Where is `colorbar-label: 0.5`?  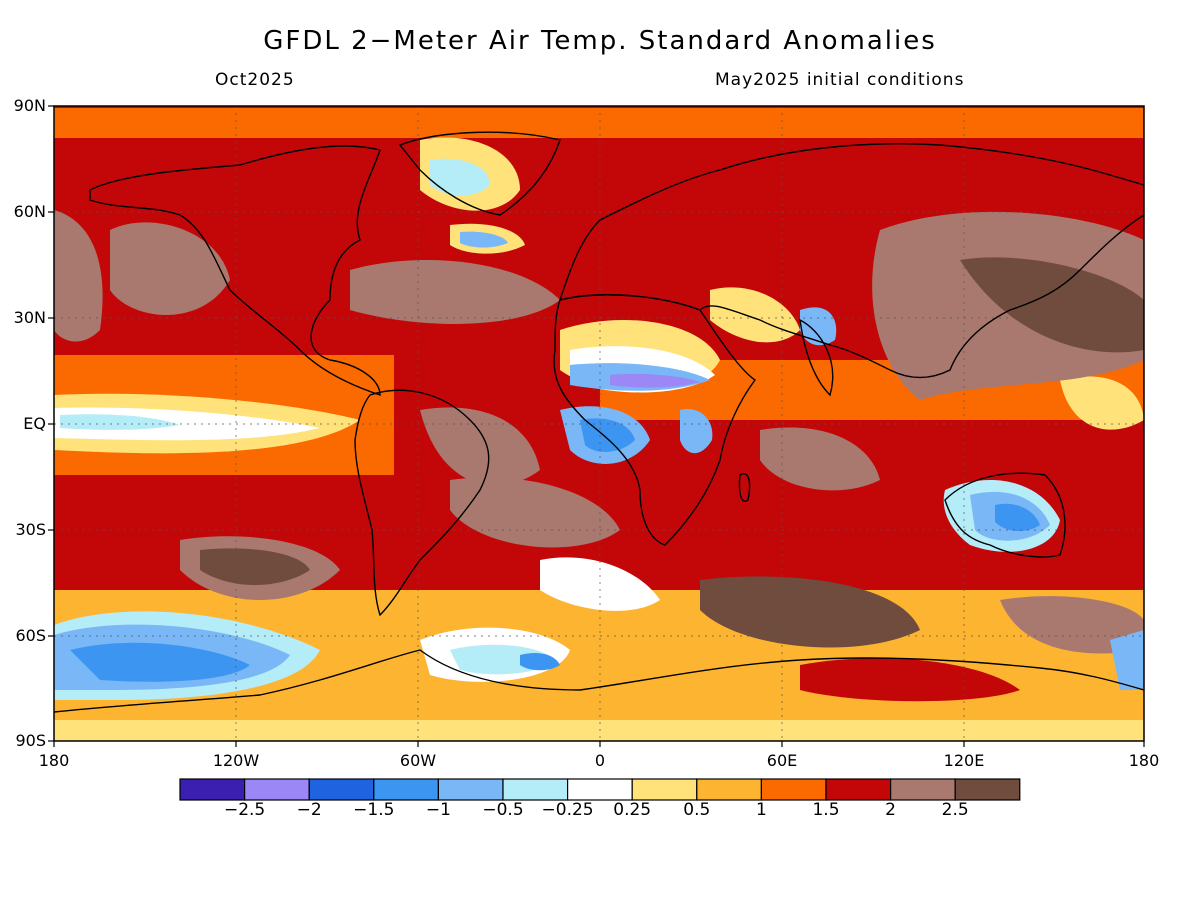 colorbar-label: 0.5 is located at coordinates (697, 810).